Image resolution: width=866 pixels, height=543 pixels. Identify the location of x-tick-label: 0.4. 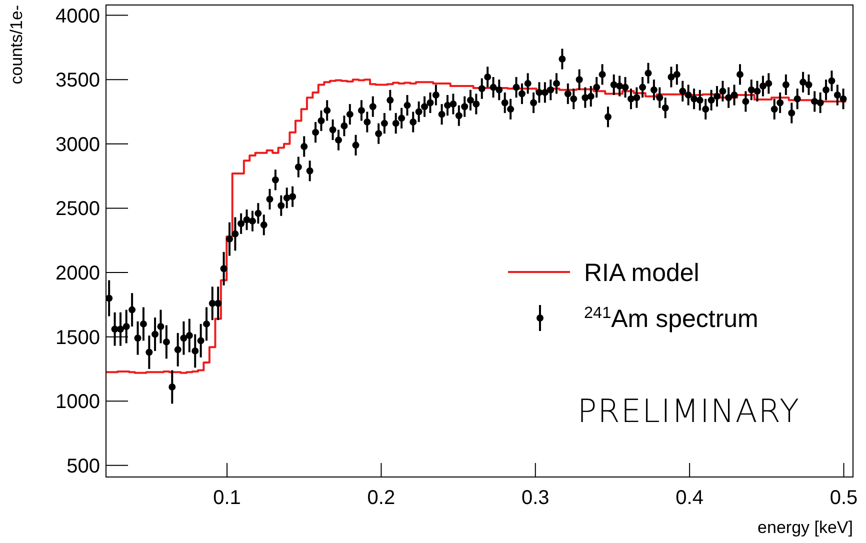
(690, 498).